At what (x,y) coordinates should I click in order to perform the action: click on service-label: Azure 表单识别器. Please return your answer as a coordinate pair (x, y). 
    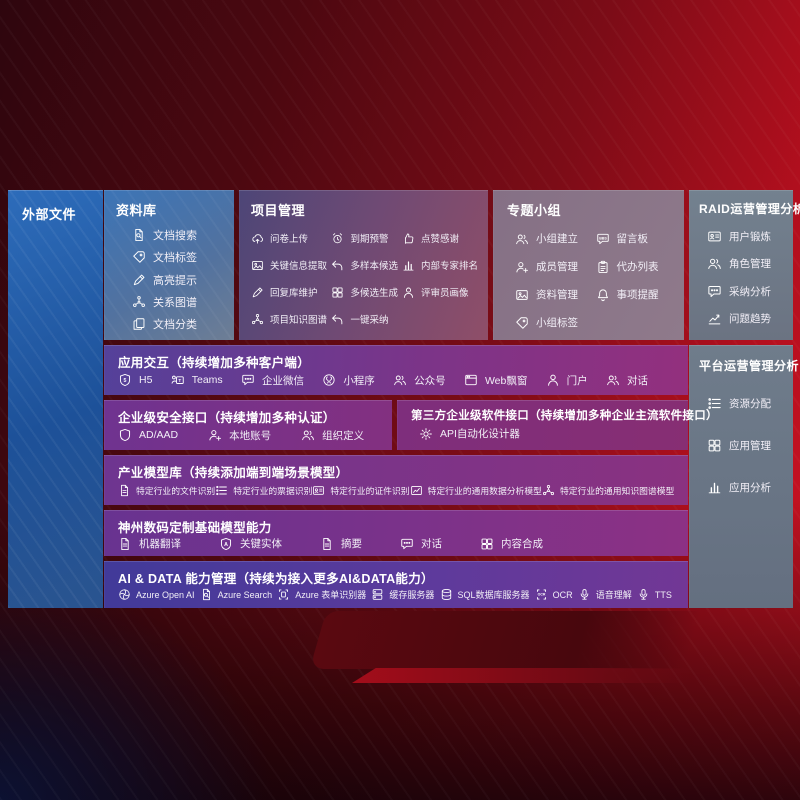
    Looking at the image, I should click on (331, 595).